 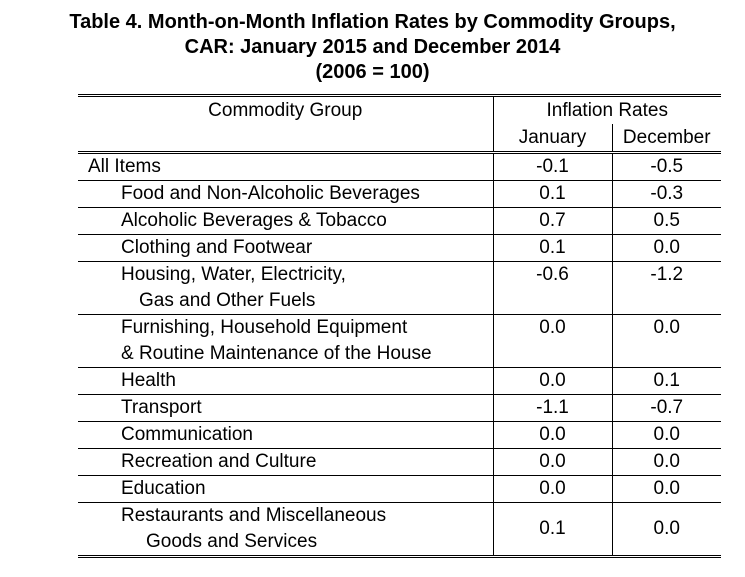 What do you see at coordinates (286, 381) in the screenshot?
I see `row-label: Health` at bounding box center [286, 381].